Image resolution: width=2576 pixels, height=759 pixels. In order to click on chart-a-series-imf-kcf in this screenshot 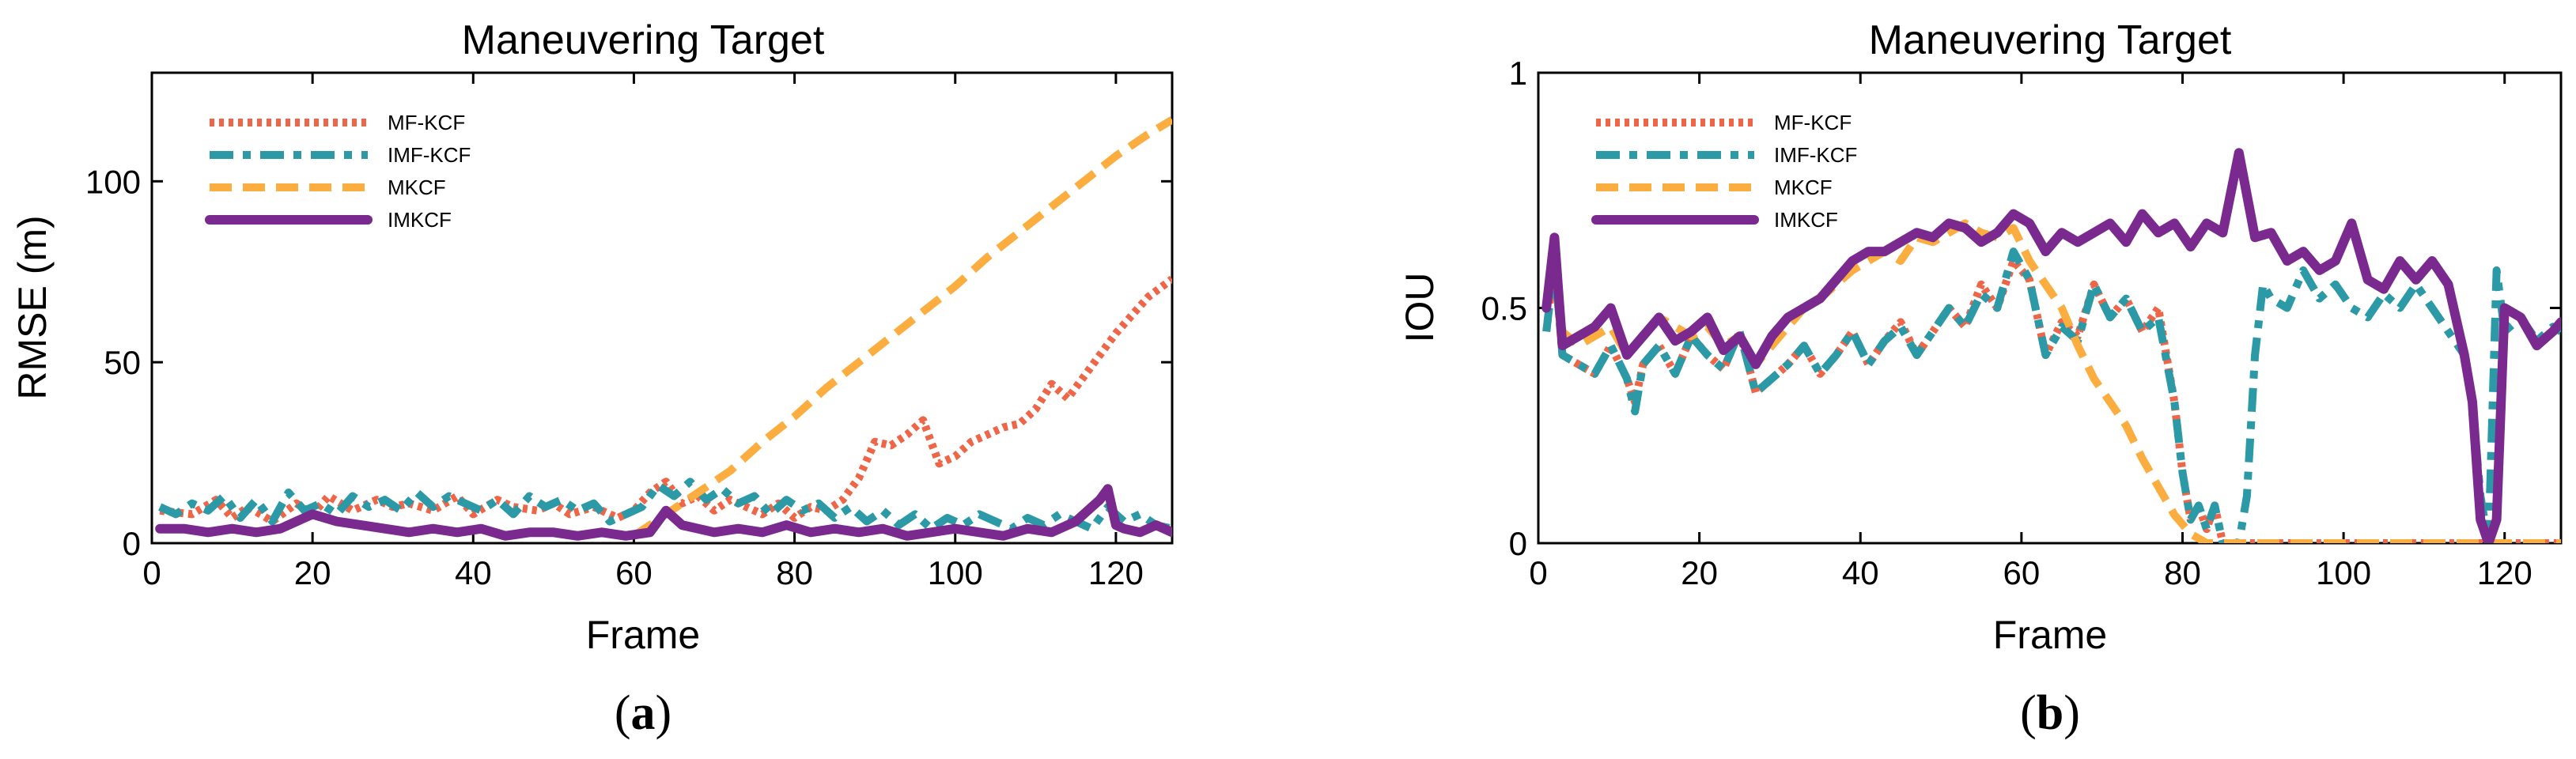, I will do `click(665, 506)`.